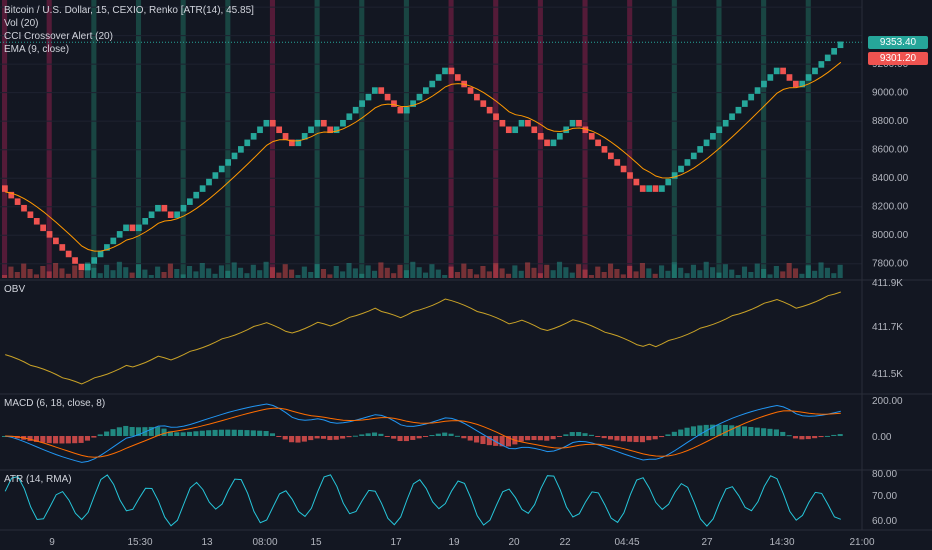 The height and width of the screenshot is (550, 932). I want to click on indicator-vol: Vol (20), so click(21, 23).